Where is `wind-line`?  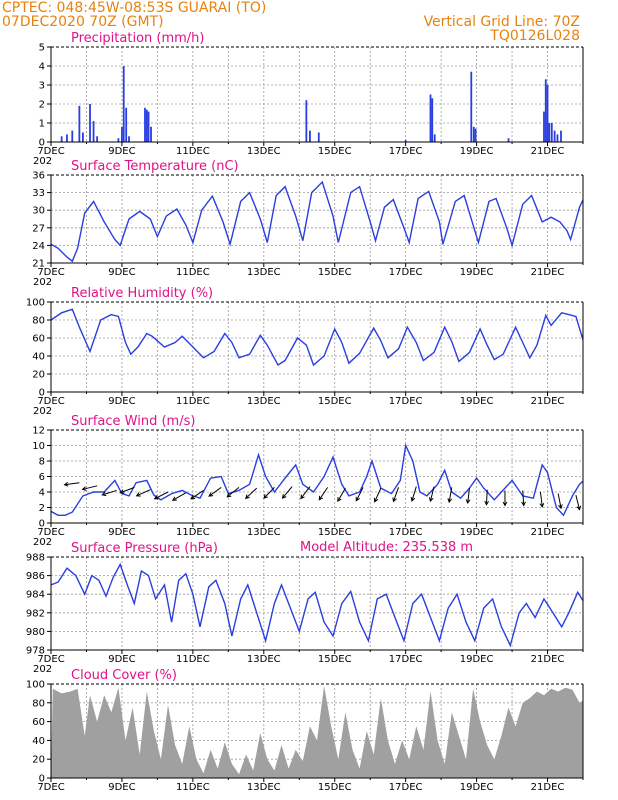 wind-line is located at coordinates (317, 480).